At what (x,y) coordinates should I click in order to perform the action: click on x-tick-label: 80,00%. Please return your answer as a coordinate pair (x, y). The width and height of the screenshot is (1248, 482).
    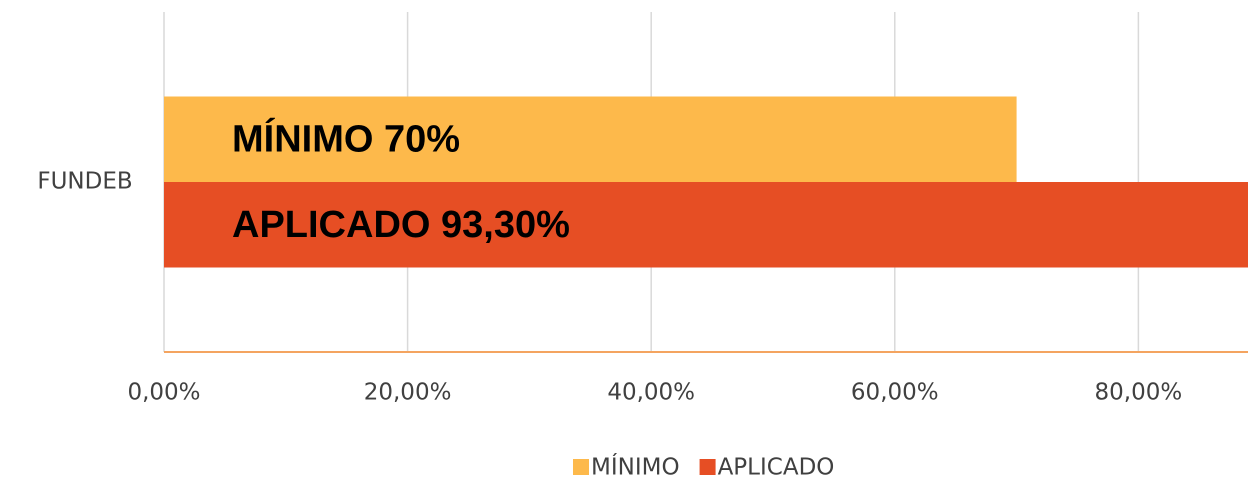
    Looking at the image, I should click on (1139, 393).